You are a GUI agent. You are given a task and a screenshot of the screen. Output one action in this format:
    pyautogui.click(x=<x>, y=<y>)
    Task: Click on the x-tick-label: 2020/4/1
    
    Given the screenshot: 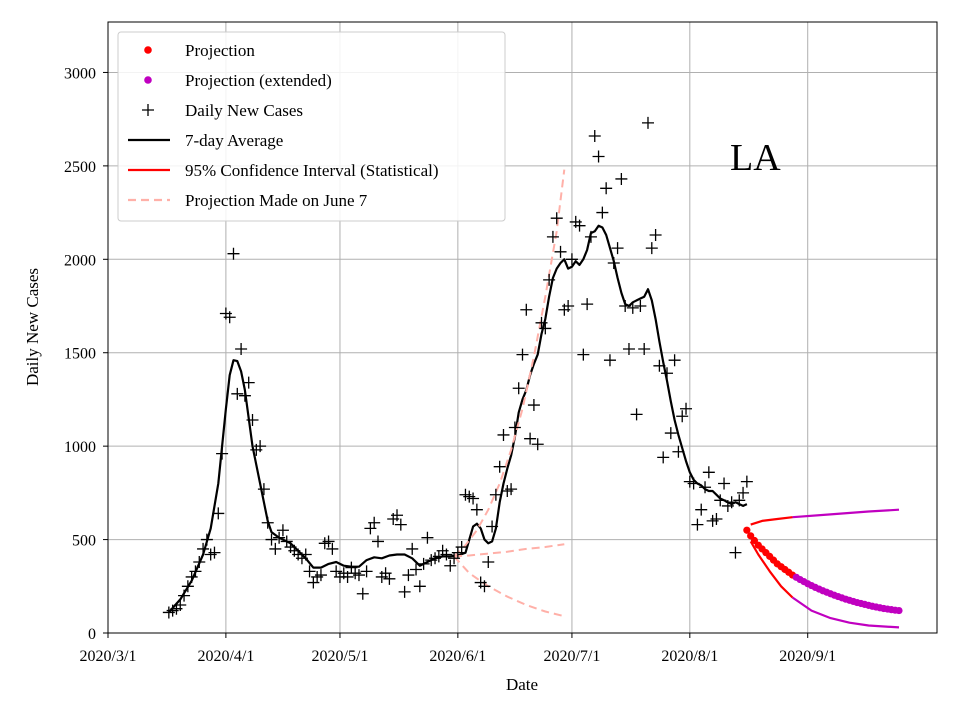 What is the action you would take?
    pyautogui.click(x=225, y=656)
    